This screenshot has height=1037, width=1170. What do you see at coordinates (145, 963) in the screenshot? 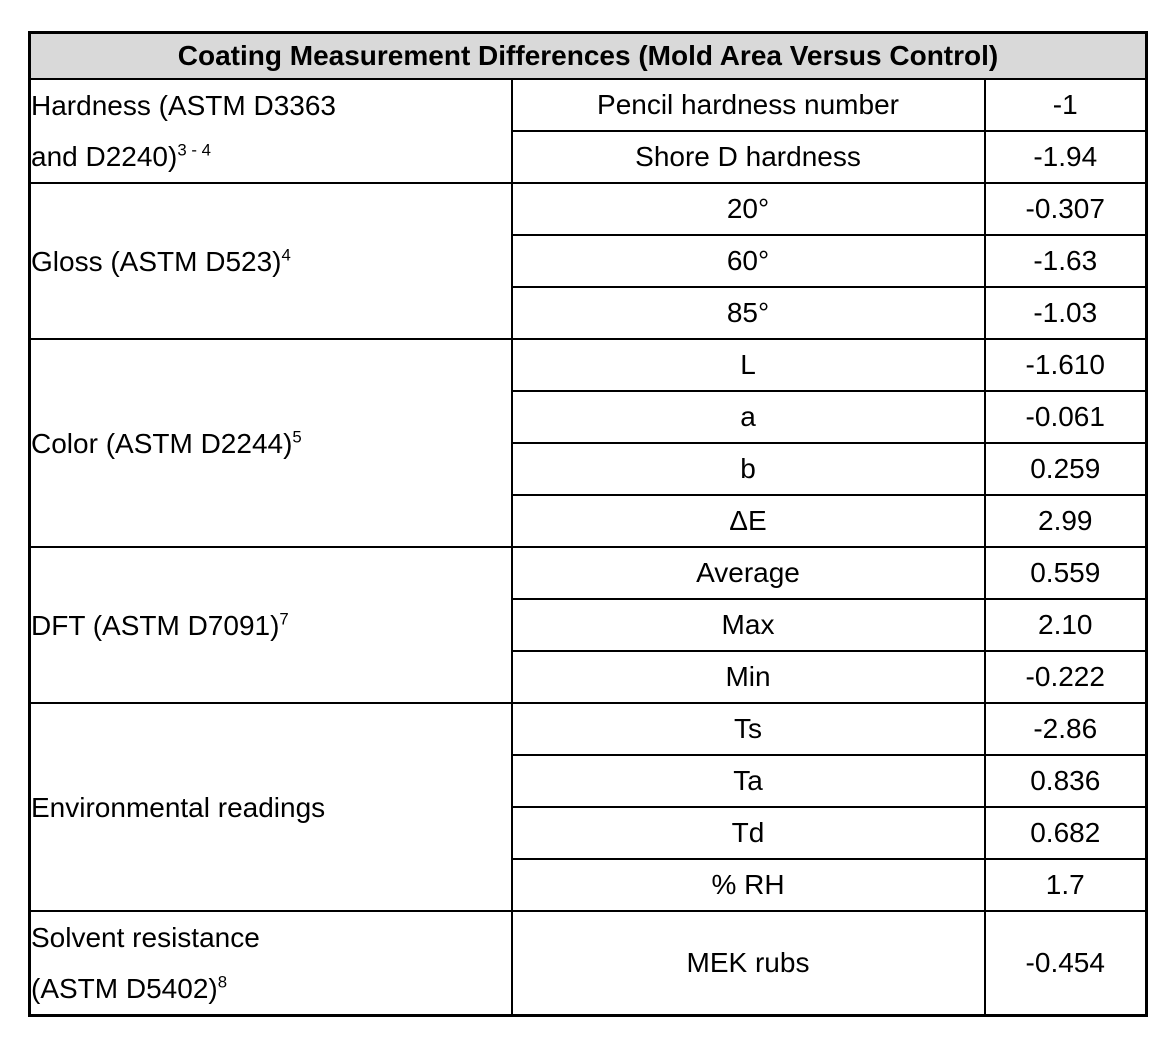
I see `category-label: Solvent resistance (ASTM D5402)8` at bounding box center [145, 963].